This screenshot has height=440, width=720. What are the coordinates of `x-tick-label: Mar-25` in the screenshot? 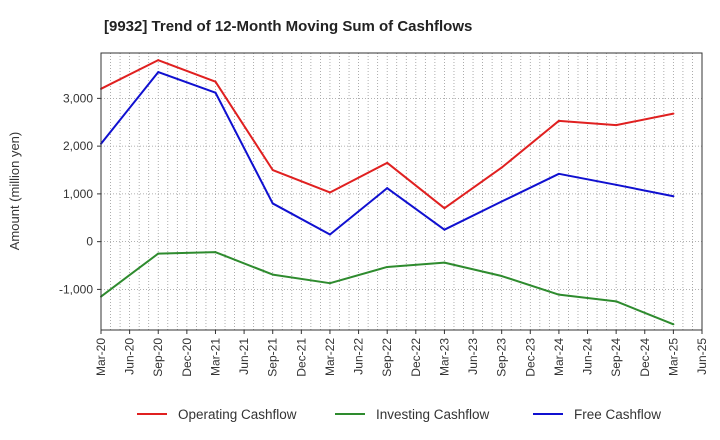 It's located at (673, 357).